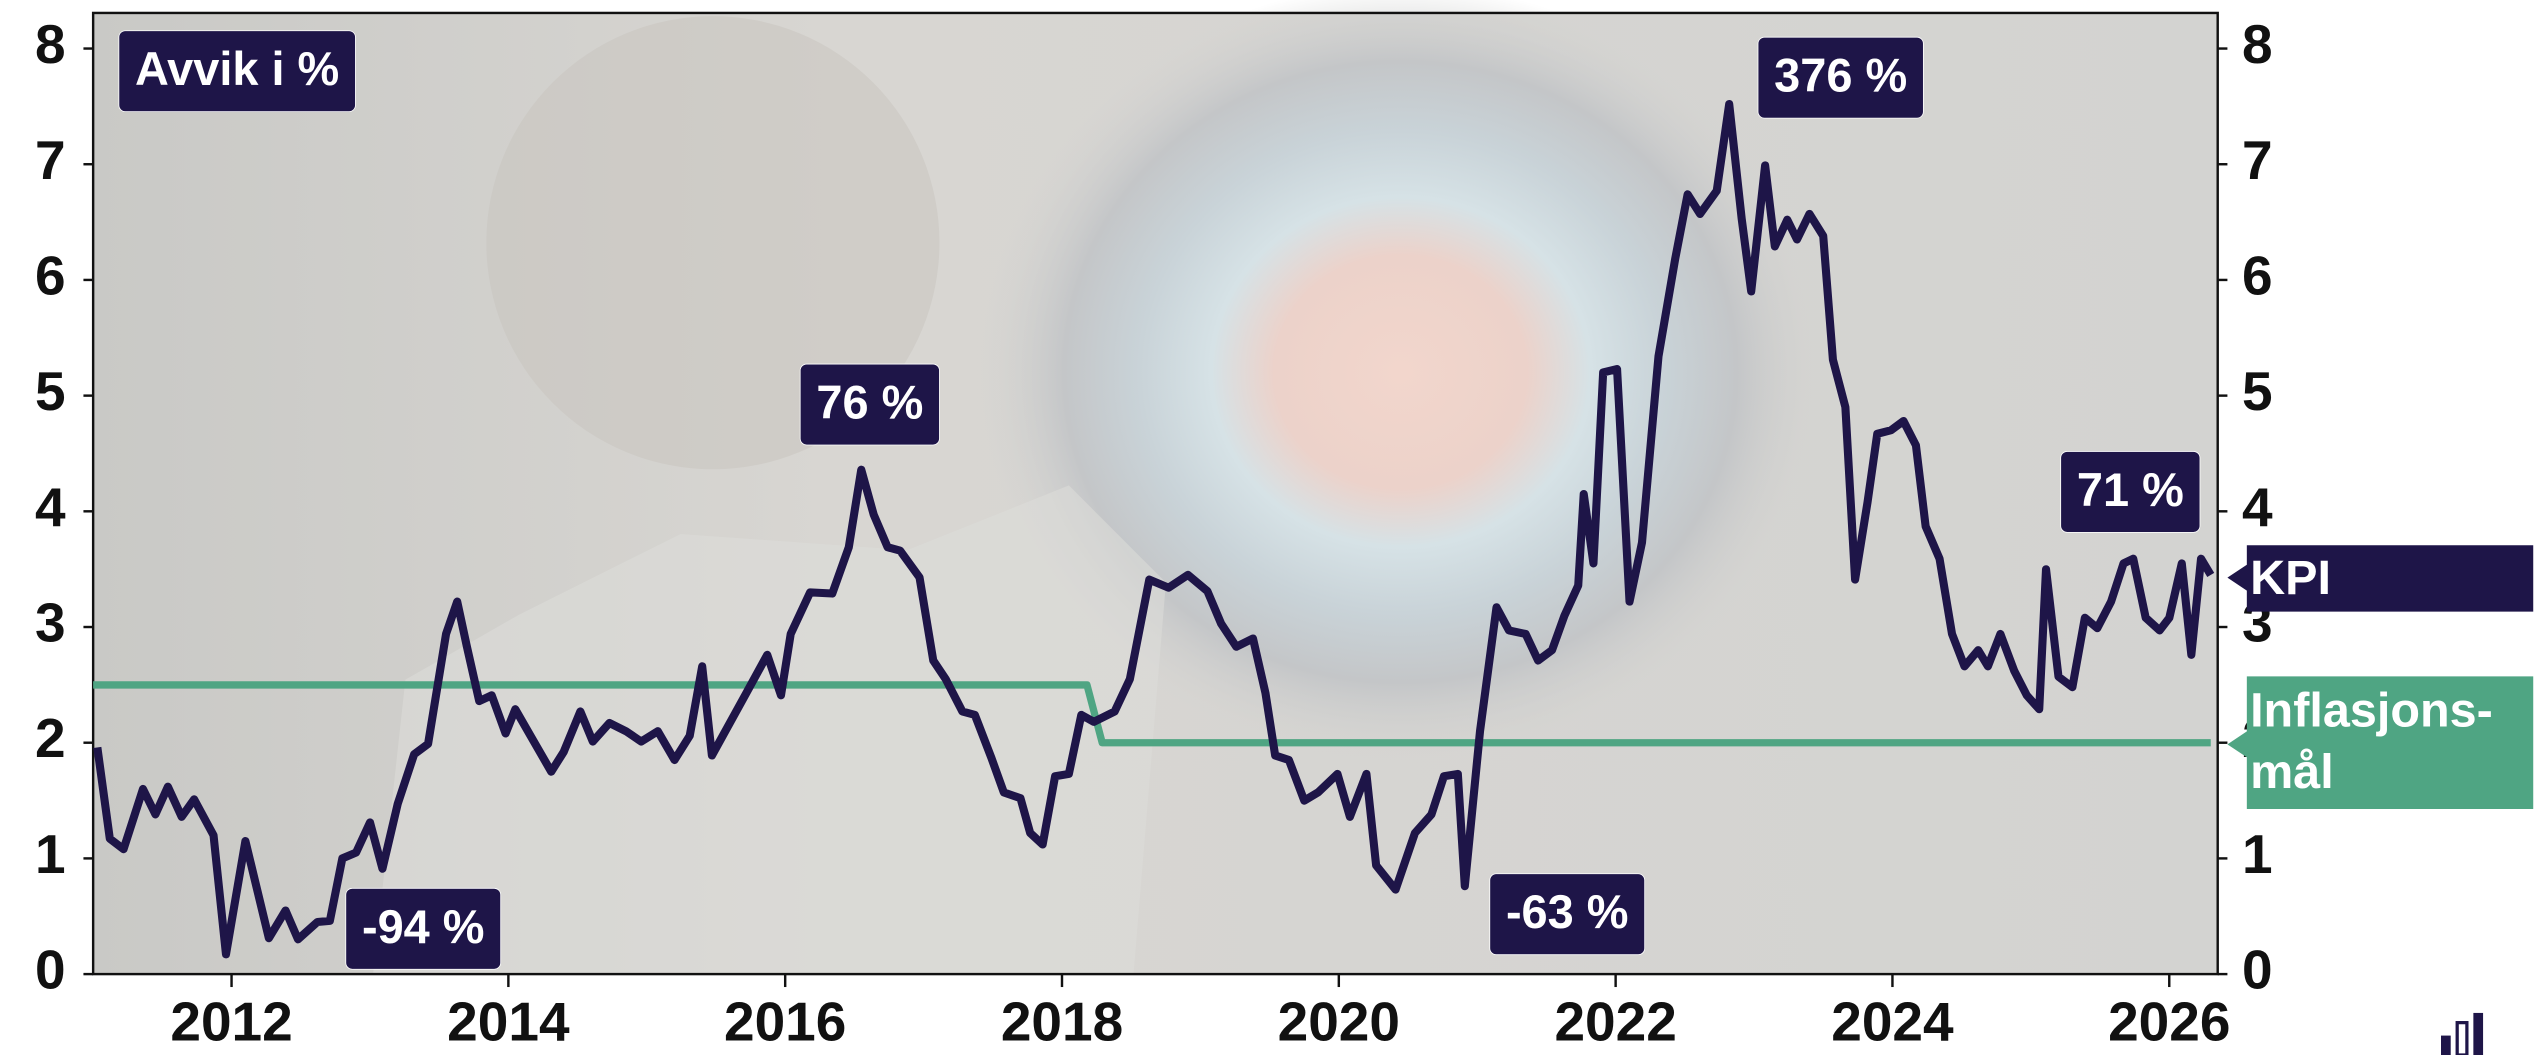  What do you see at coordinates (50, 854) in the screenshot?
I see `y-tick-label: 1` at bounding box center [50, 854].